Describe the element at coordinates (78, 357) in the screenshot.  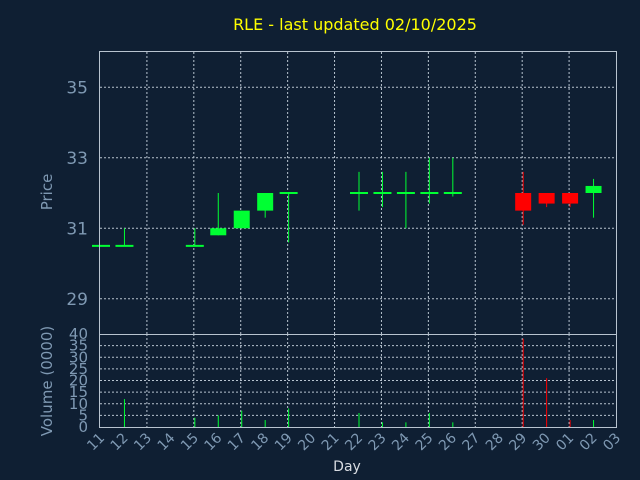
I see `volume-tick-label: 30` at that location.